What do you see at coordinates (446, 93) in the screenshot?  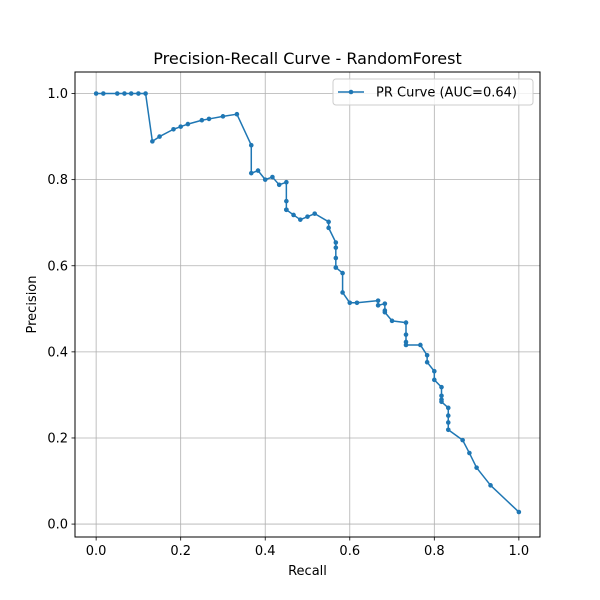 I see `legend-label: PR Curve (AUC=0.64)` at bounding box center [446, 93].